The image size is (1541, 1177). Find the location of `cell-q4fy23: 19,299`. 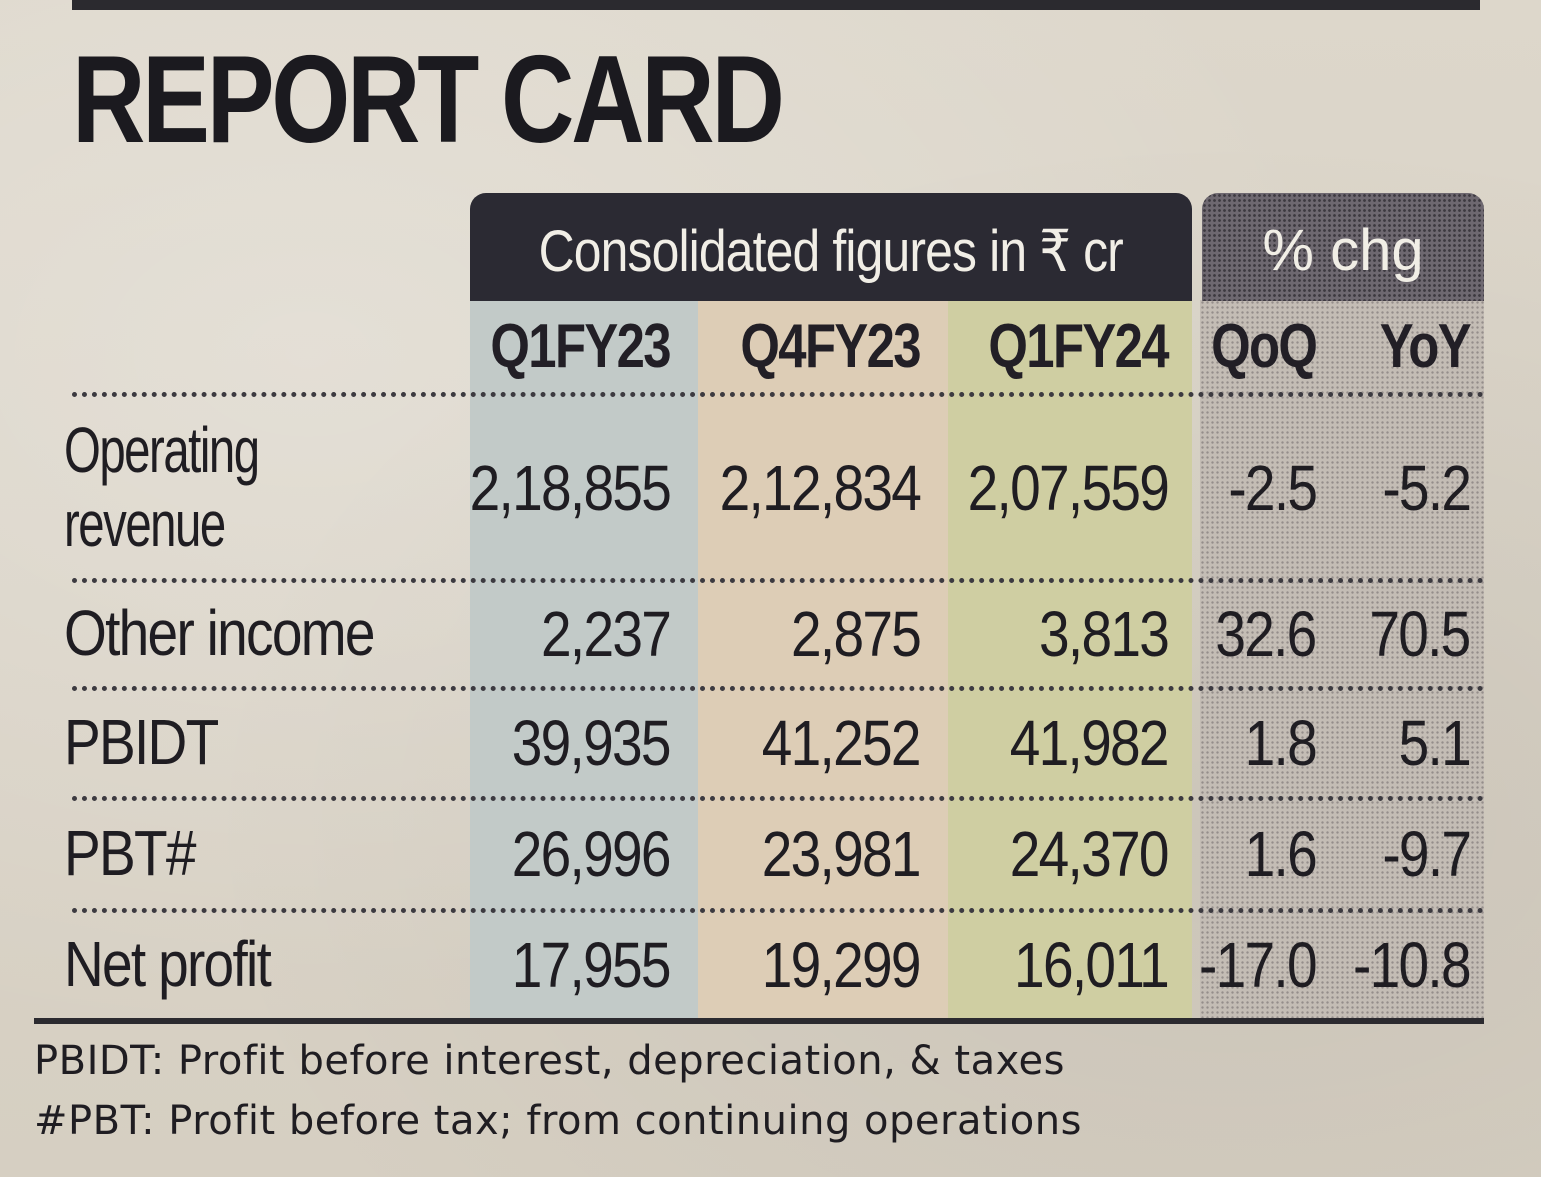

cell-q4fy23: 19,299 is located at coordinates (841, 965).